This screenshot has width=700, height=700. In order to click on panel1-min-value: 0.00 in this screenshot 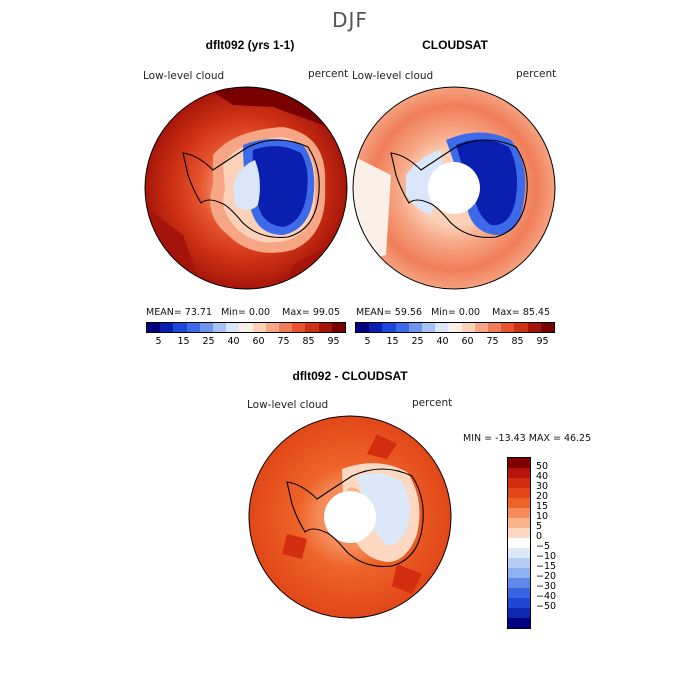, I will do `click(259, 312)`.